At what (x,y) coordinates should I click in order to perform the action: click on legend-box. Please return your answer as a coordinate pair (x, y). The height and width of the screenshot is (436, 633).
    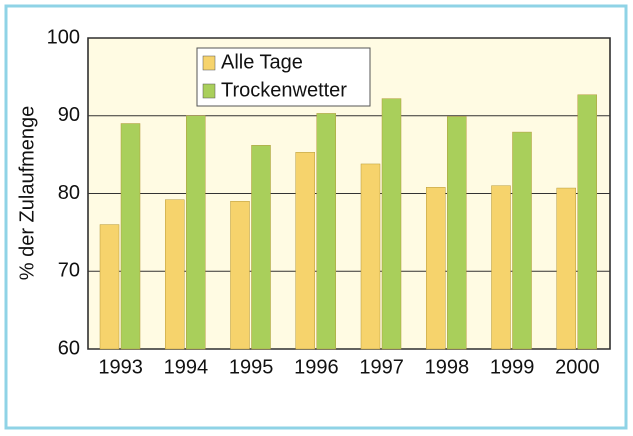
    Looking at the image, I should click on (283, 77).